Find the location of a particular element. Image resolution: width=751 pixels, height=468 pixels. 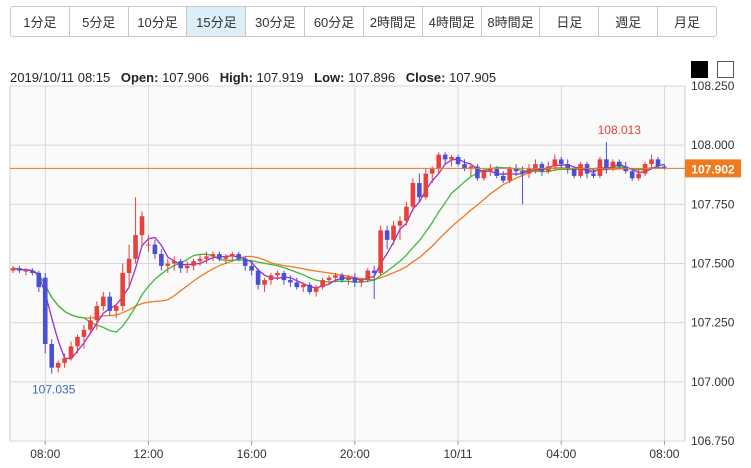

tab-1min: 1分足 is located at coordinates (40, 21).